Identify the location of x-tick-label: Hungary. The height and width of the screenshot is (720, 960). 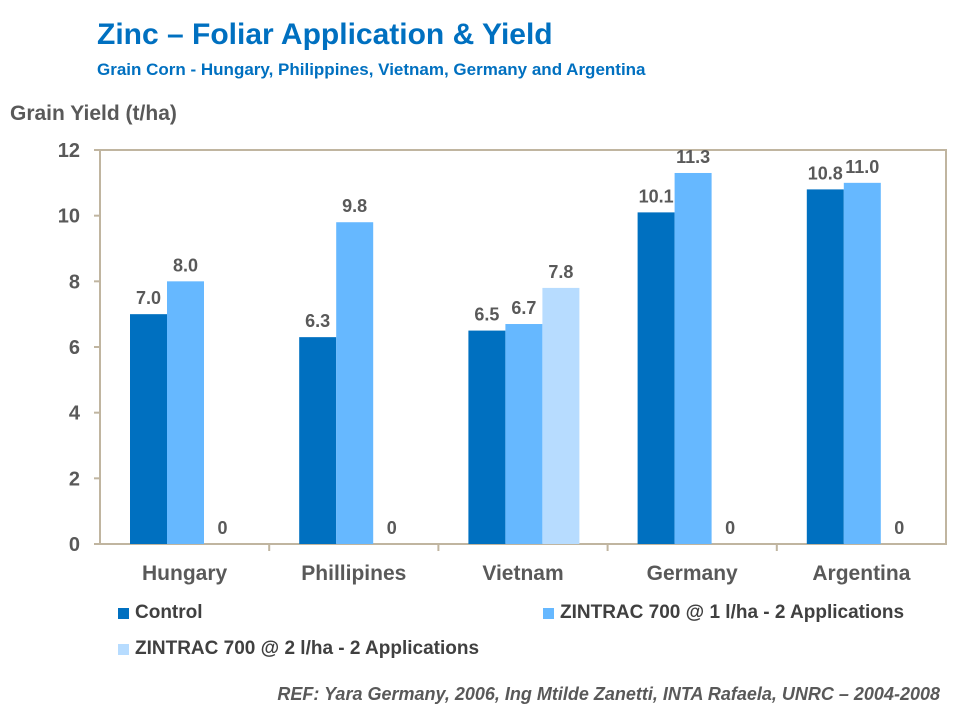
(185, 573).